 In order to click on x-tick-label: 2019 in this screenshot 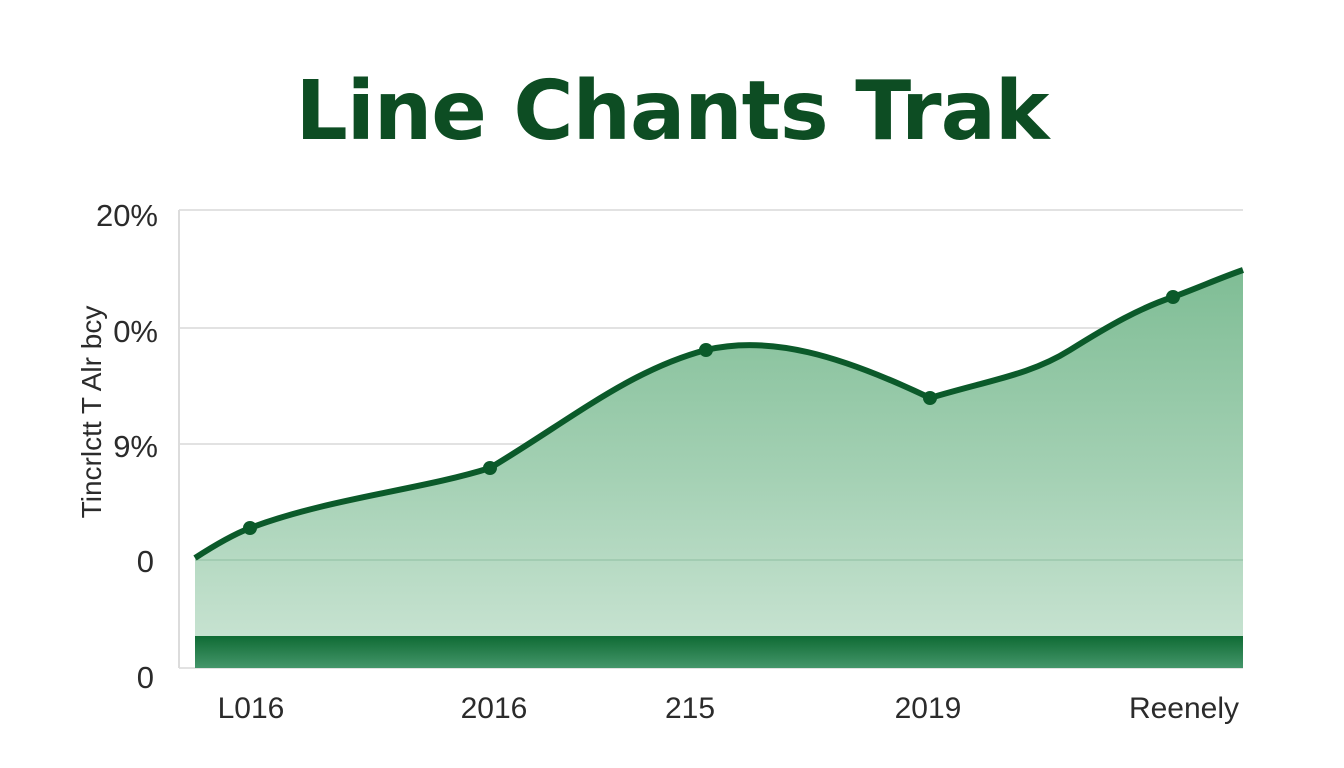, I will do `click(928, 708)`.